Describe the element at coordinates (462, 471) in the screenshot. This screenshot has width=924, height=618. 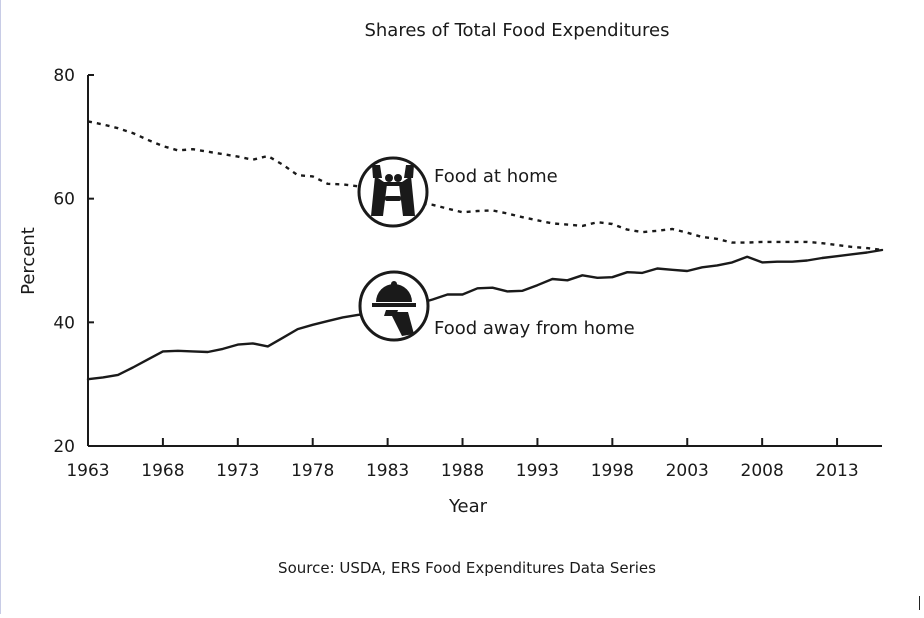
I see `x-tick-label: 1988` at that location.